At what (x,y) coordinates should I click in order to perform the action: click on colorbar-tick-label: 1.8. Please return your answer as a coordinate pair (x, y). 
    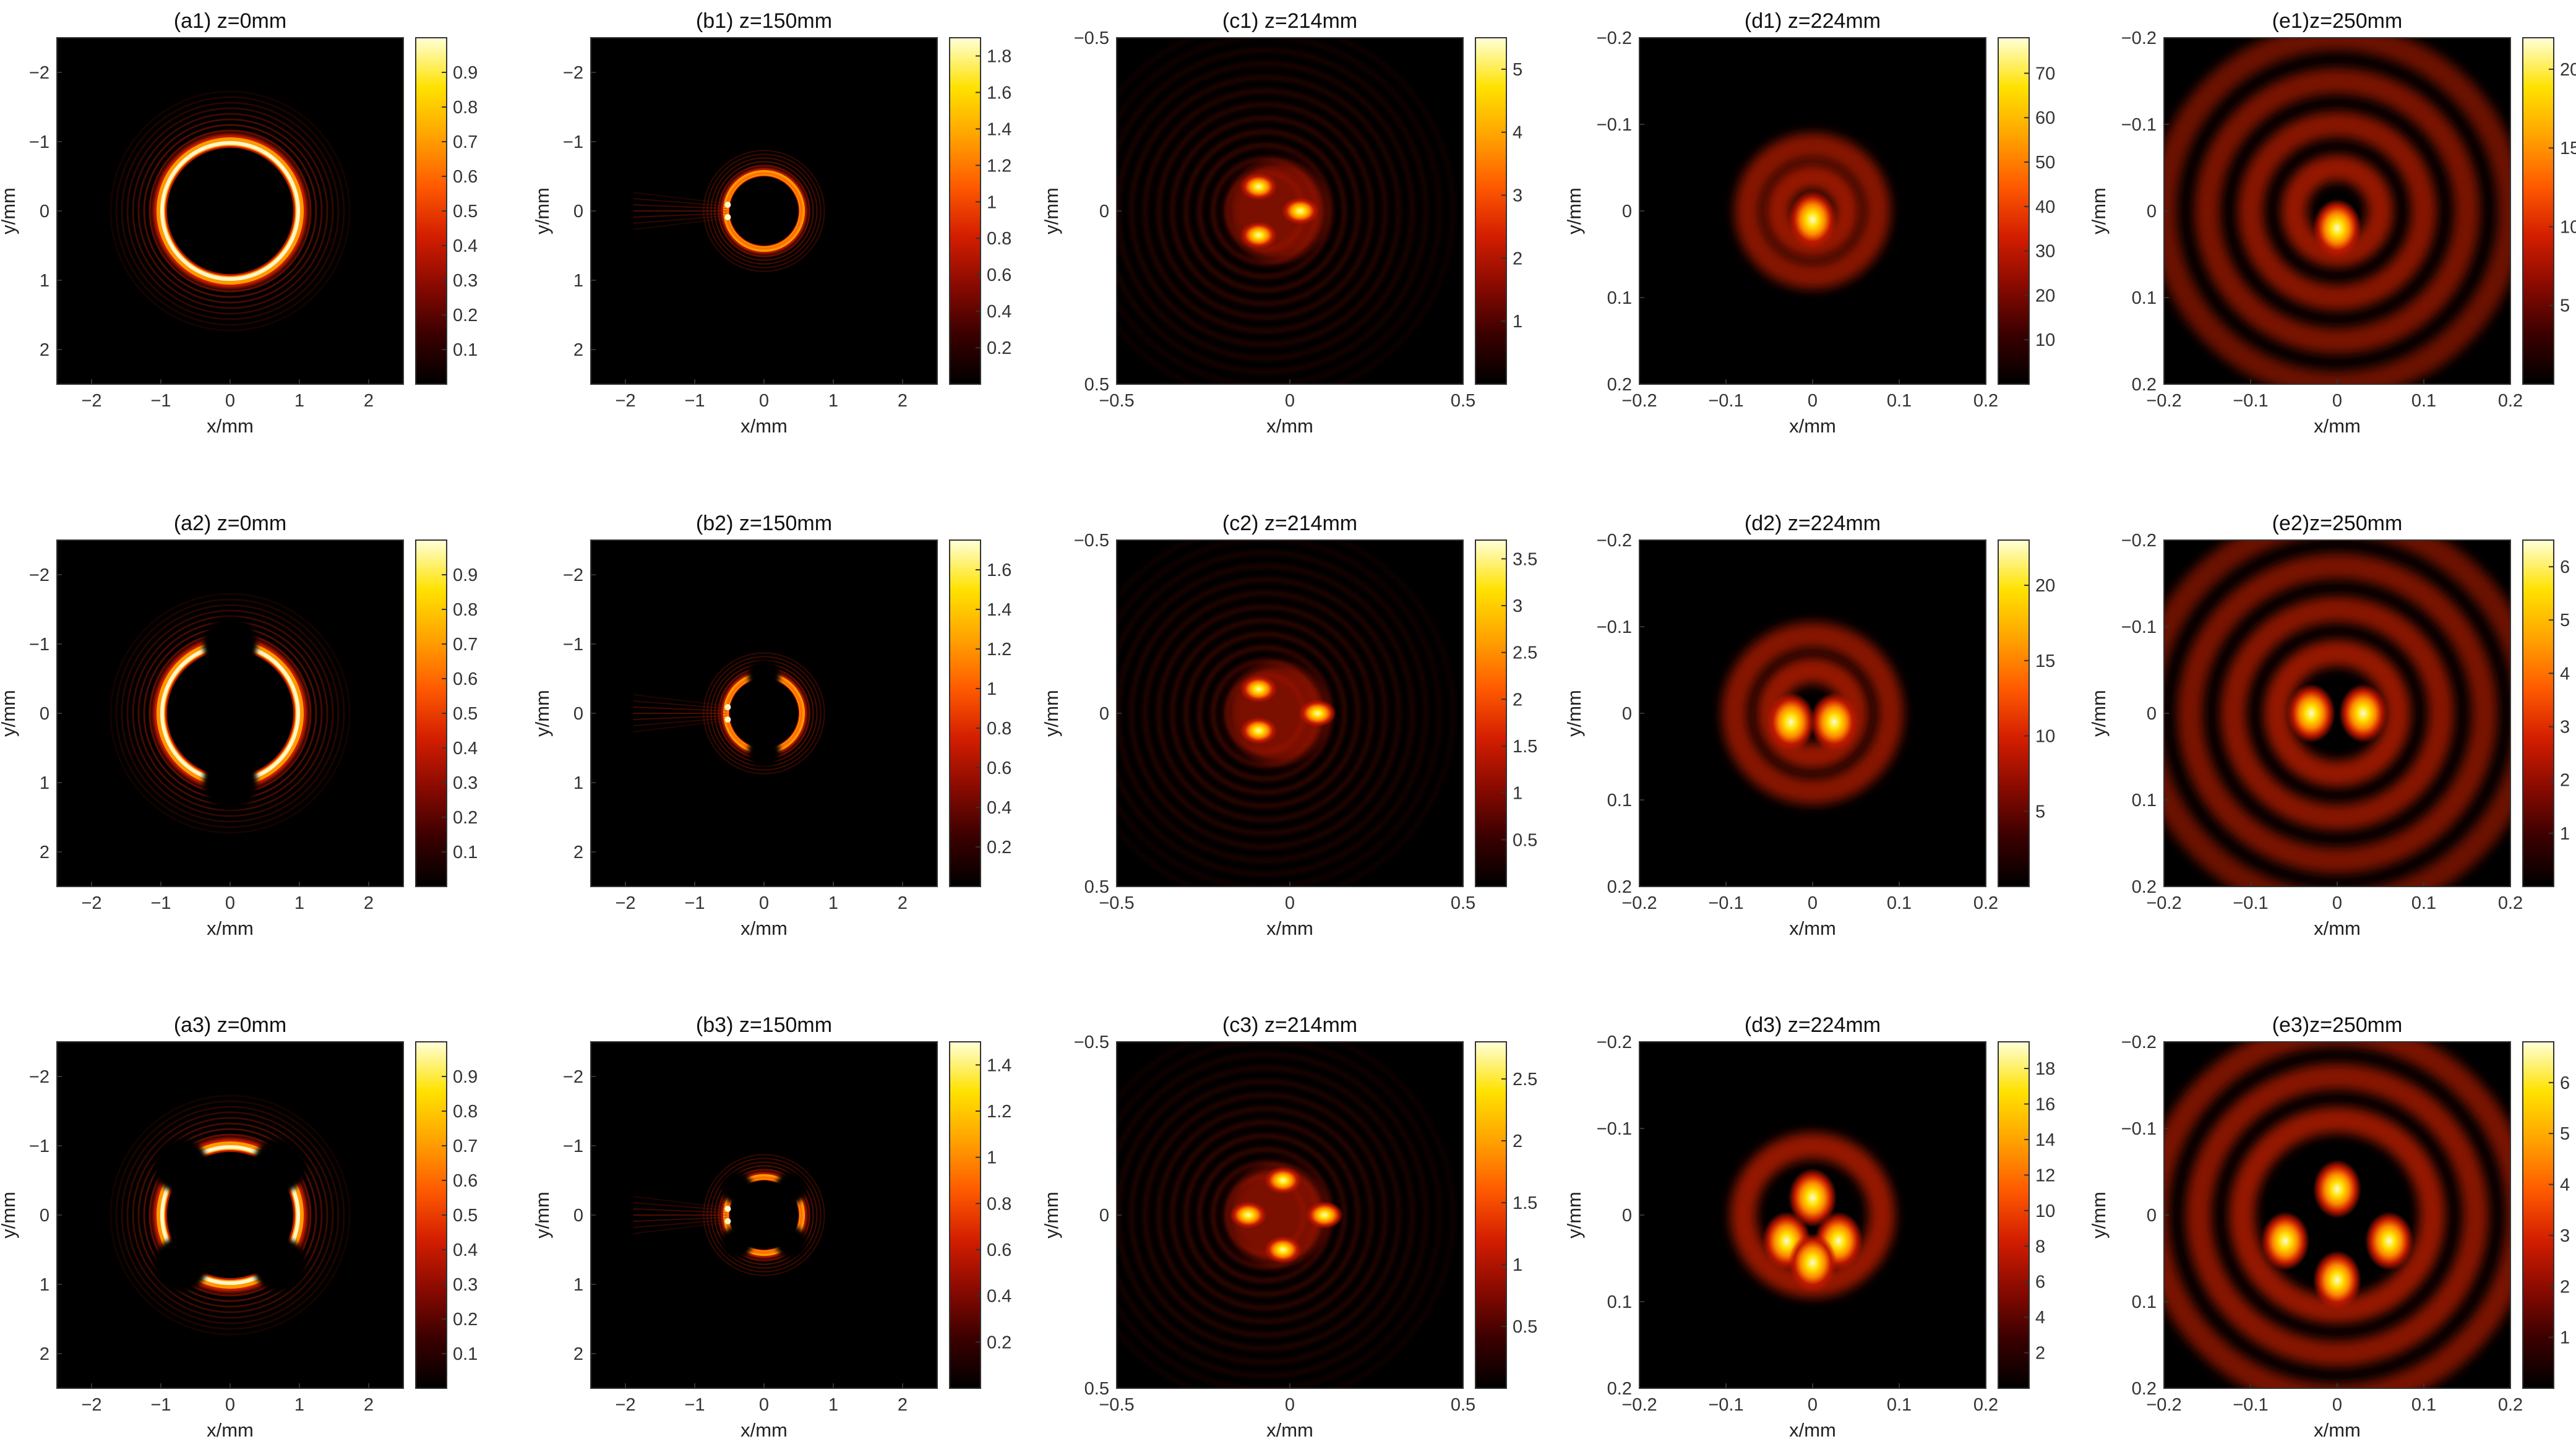
    Looking at the image, I should click on (999, 56).